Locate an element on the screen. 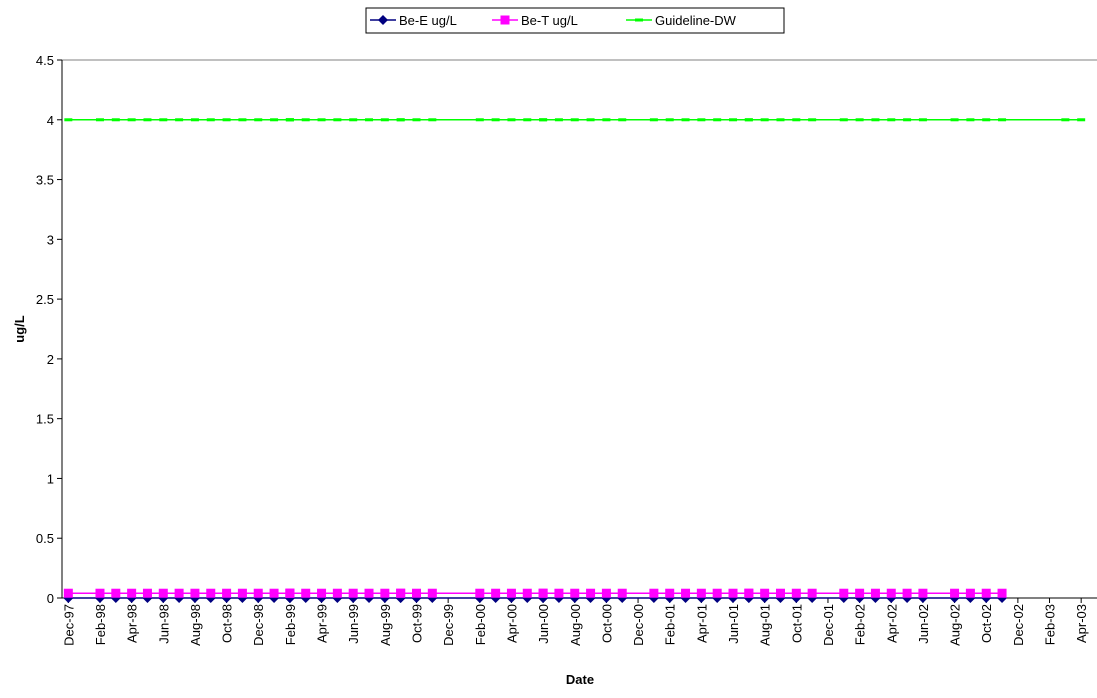 The height and width of the screenshot is (698, 1097). x-tick-label: Jun-02 is located at coordinates (923, 624).